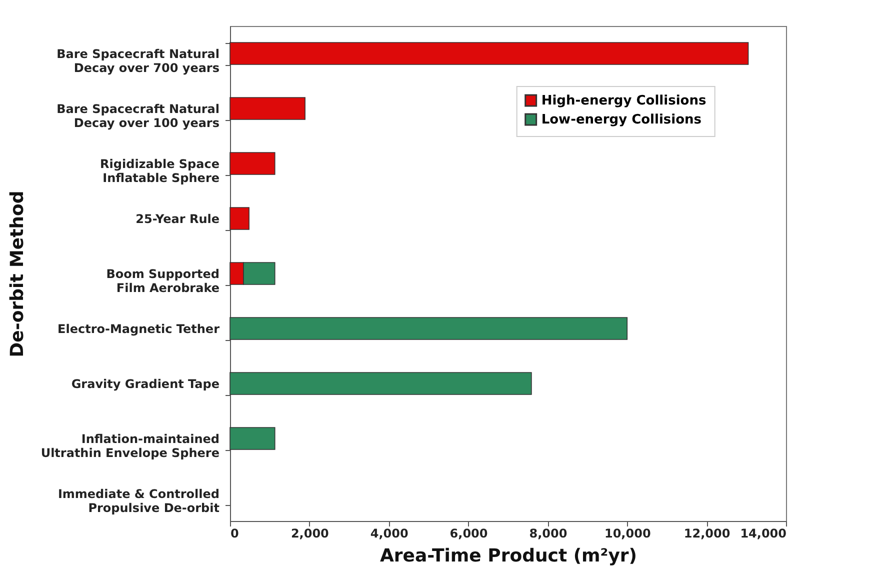  Describe the element at coordinates (707, 533) in the screenshot. I see `x-tick-label: 12,000` at that location.